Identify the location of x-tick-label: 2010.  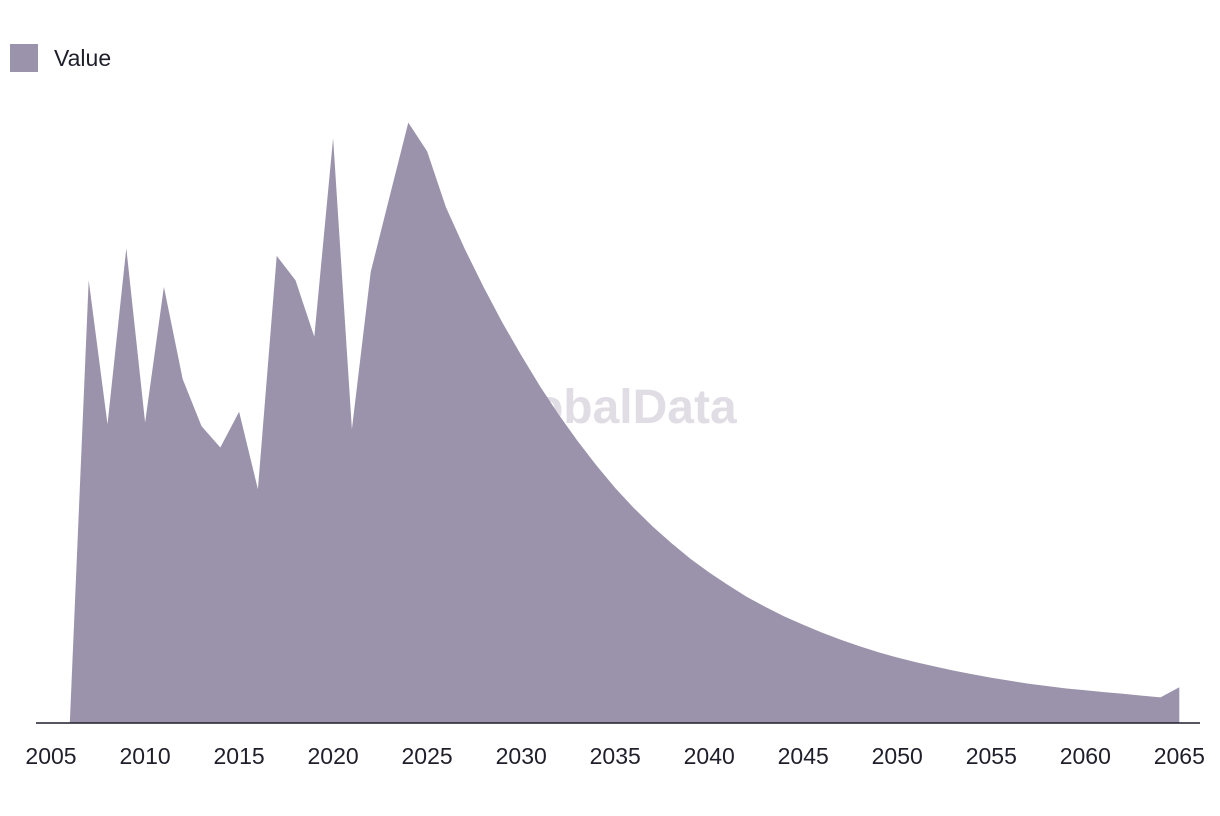
(145, 756).